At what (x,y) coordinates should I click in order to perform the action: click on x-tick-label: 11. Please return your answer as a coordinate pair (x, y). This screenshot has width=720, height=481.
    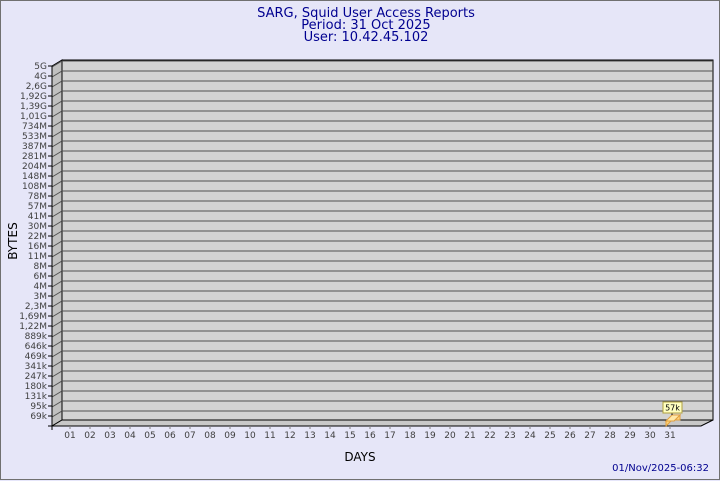
    Looking at the image, I should click on (269, 436).